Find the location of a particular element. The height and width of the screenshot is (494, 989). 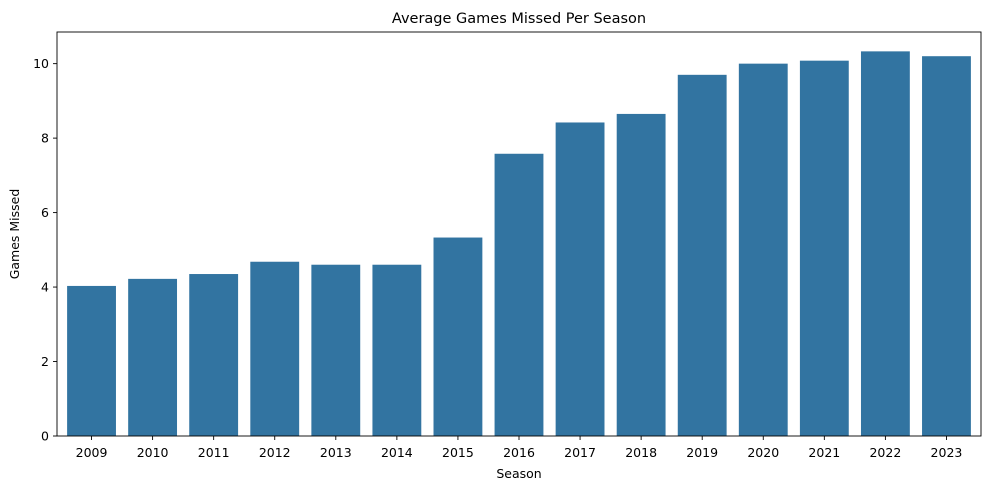

y-axis-ticks: 0 2 4 6 8 10 is located at coordinates (45, 250).